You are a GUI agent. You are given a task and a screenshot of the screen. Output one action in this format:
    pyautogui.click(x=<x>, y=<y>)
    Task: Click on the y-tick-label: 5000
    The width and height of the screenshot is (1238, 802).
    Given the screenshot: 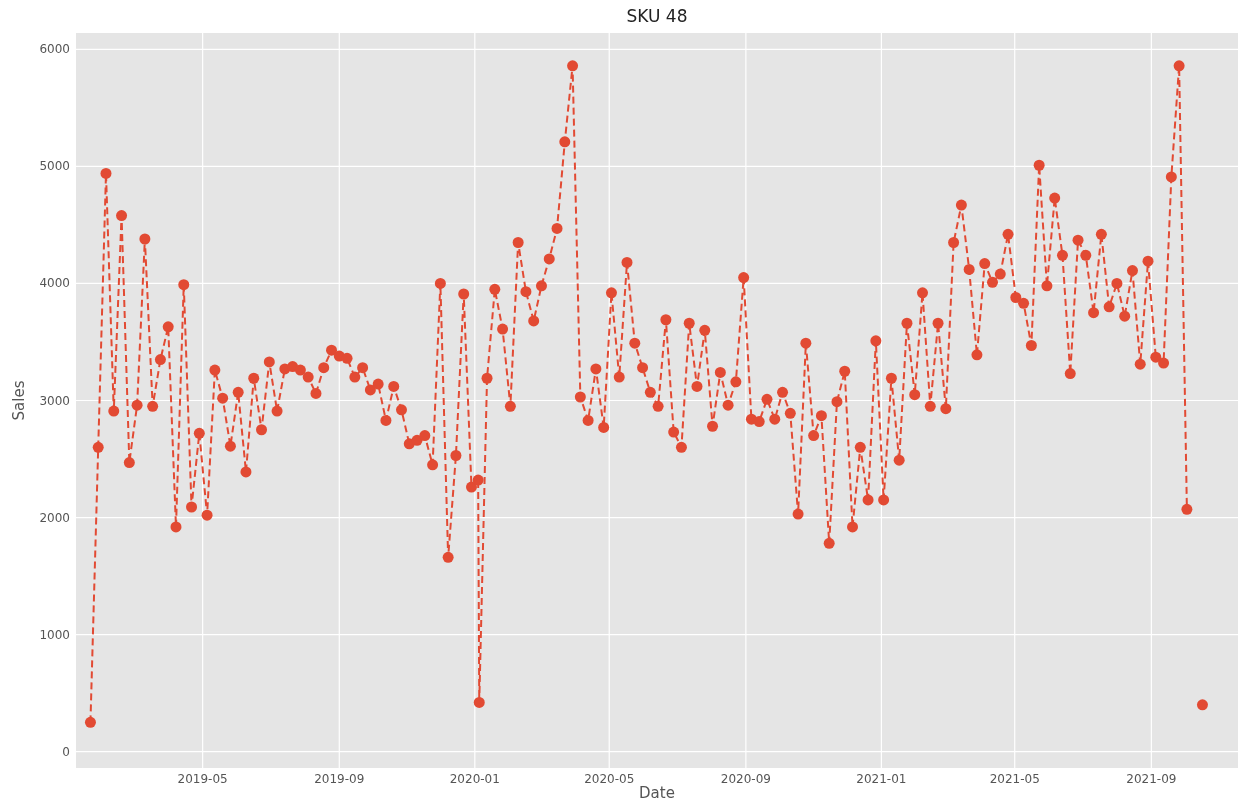 What is the action you would take?
    pyautogui.click(x=54, y=166)
    